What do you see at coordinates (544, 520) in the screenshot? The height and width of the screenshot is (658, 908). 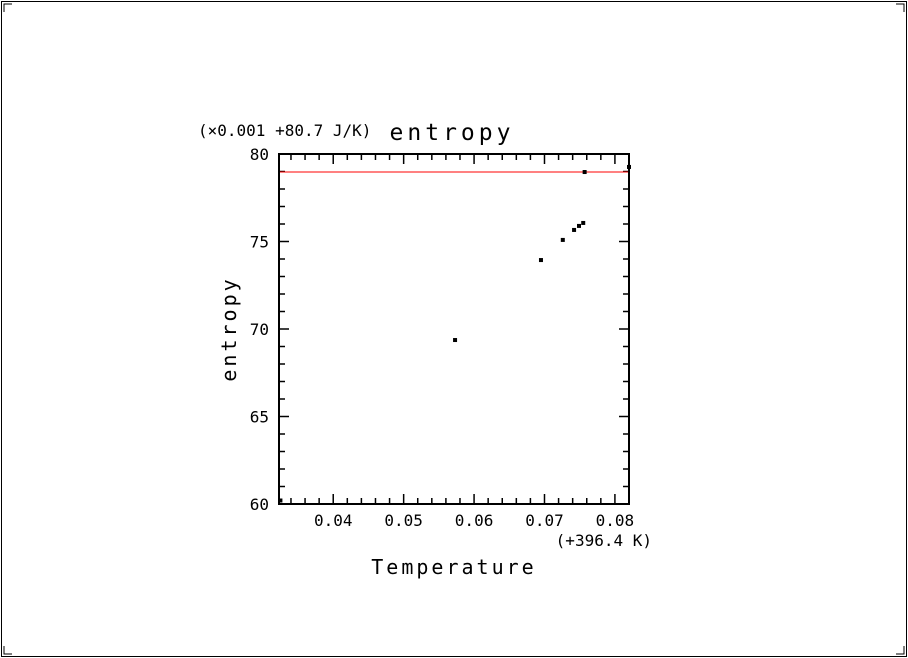 I see `x-tick-label: 0.07` at bounding box center [544, 520].